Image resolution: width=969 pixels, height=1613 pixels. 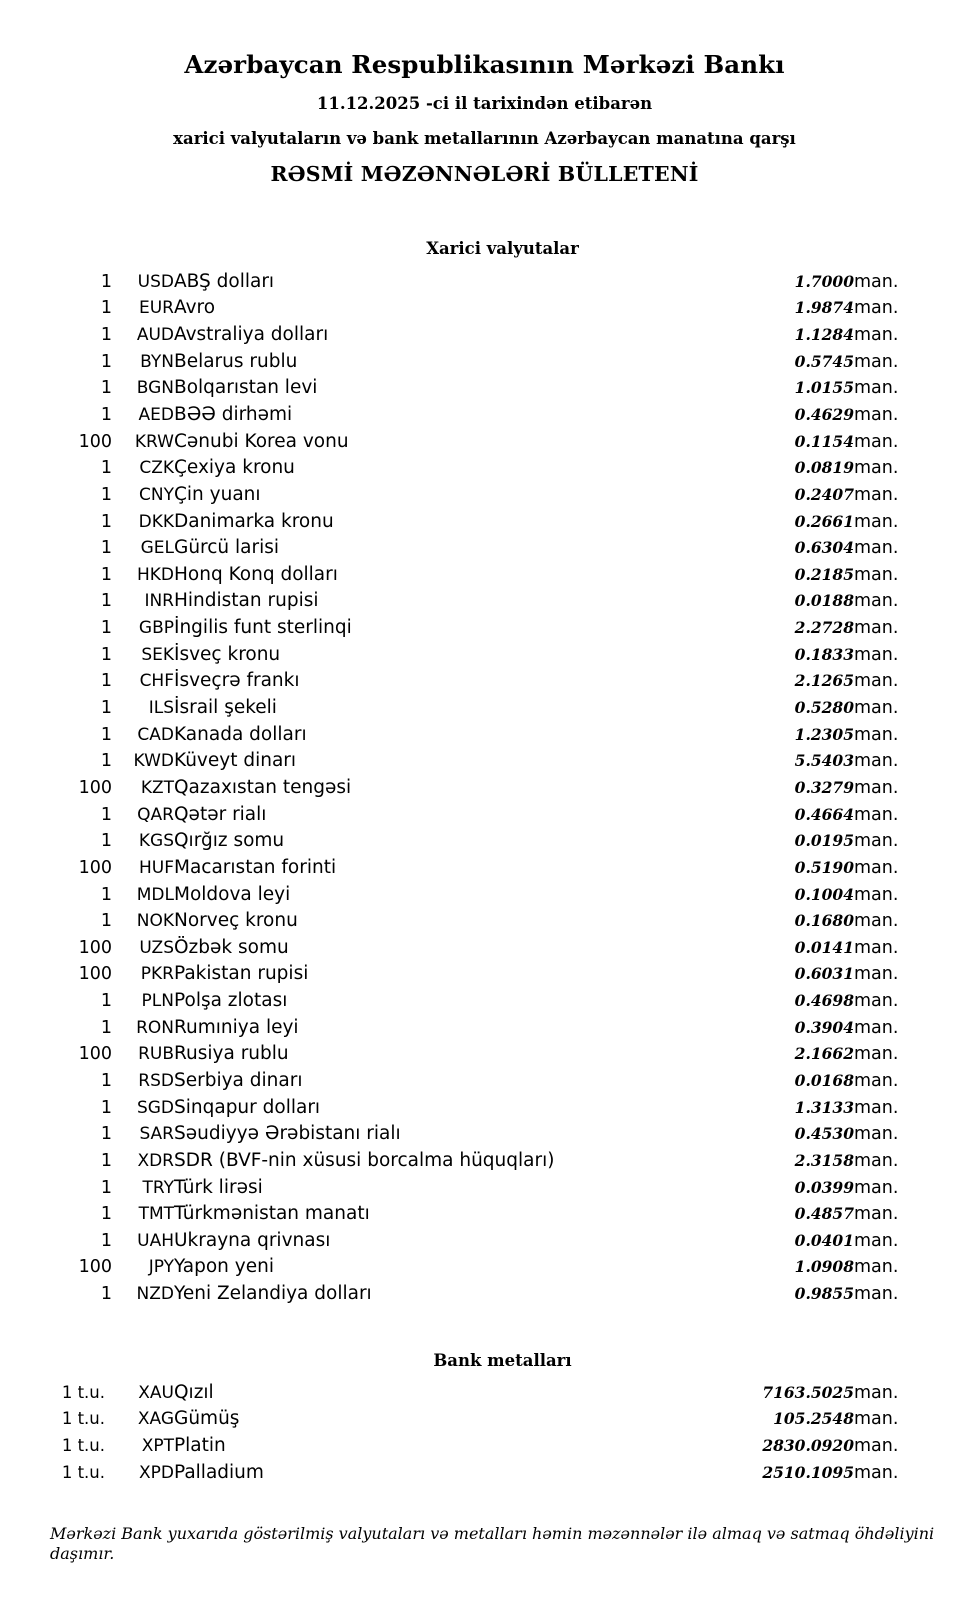 I want to click on currency-code-cell: GEL, so click(x=157, y=548).